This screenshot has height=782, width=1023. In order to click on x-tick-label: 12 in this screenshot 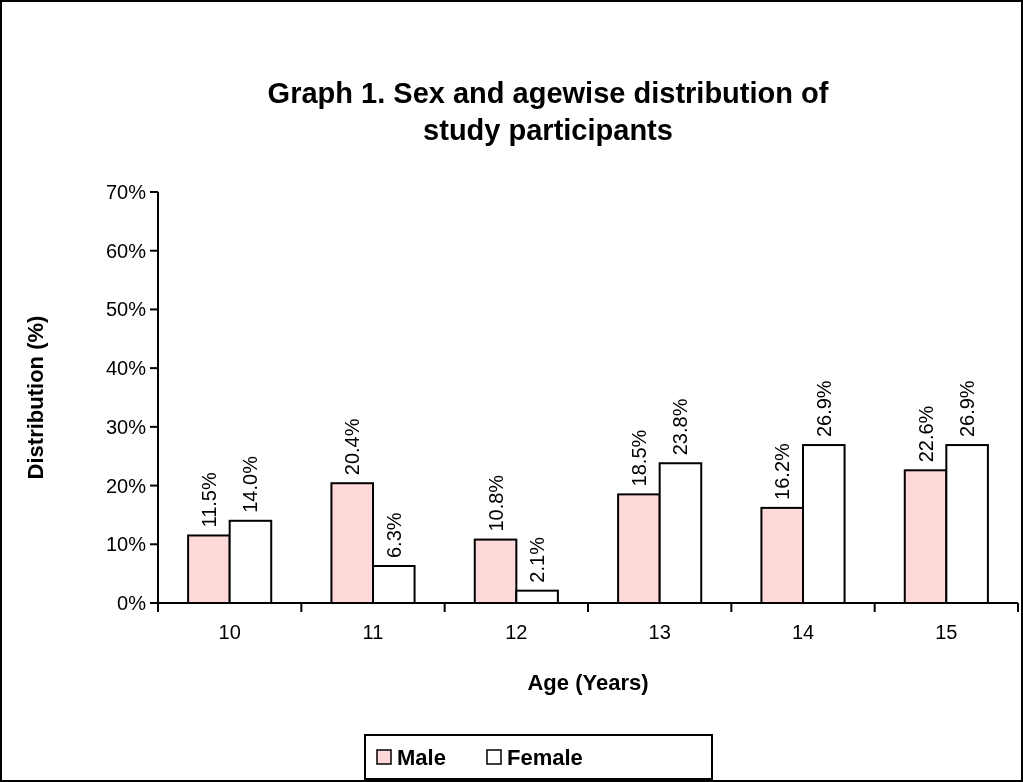, I will do `click(516, 632)`.